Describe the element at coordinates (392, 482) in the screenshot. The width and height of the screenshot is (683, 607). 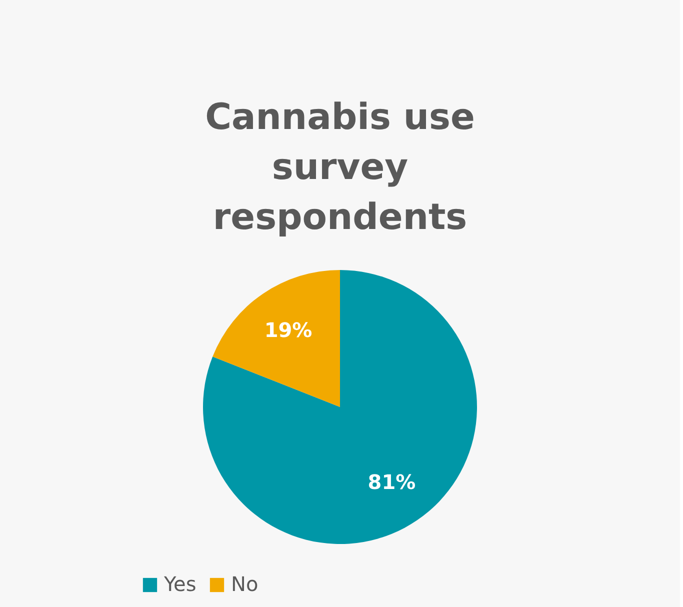
I see `data-label: 81%` at that location.